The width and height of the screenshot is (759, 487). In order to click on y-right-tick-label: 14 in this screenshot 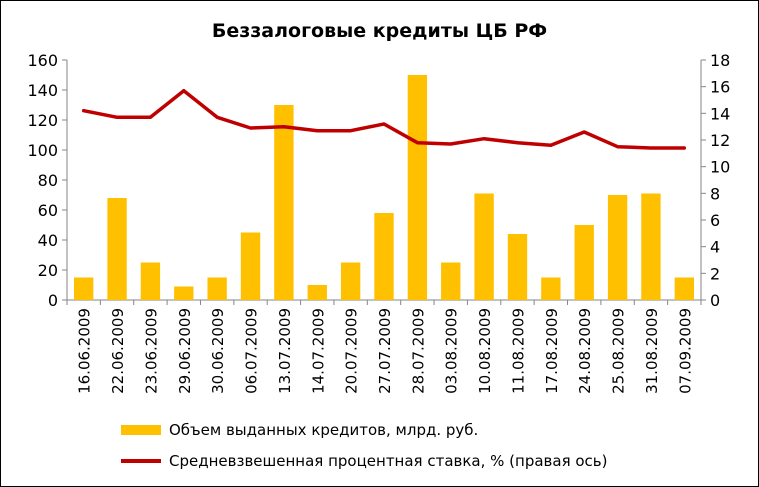, I will do `click(720, 113)`.